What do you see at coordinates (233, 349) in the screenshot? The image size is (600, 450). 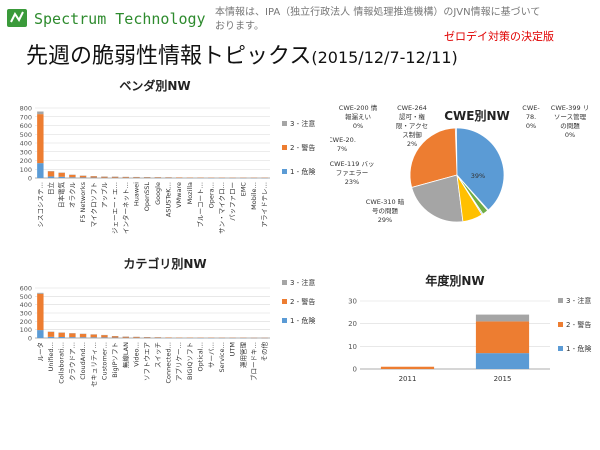 I see `category-label: UTM` at bounding box center [233, 349].